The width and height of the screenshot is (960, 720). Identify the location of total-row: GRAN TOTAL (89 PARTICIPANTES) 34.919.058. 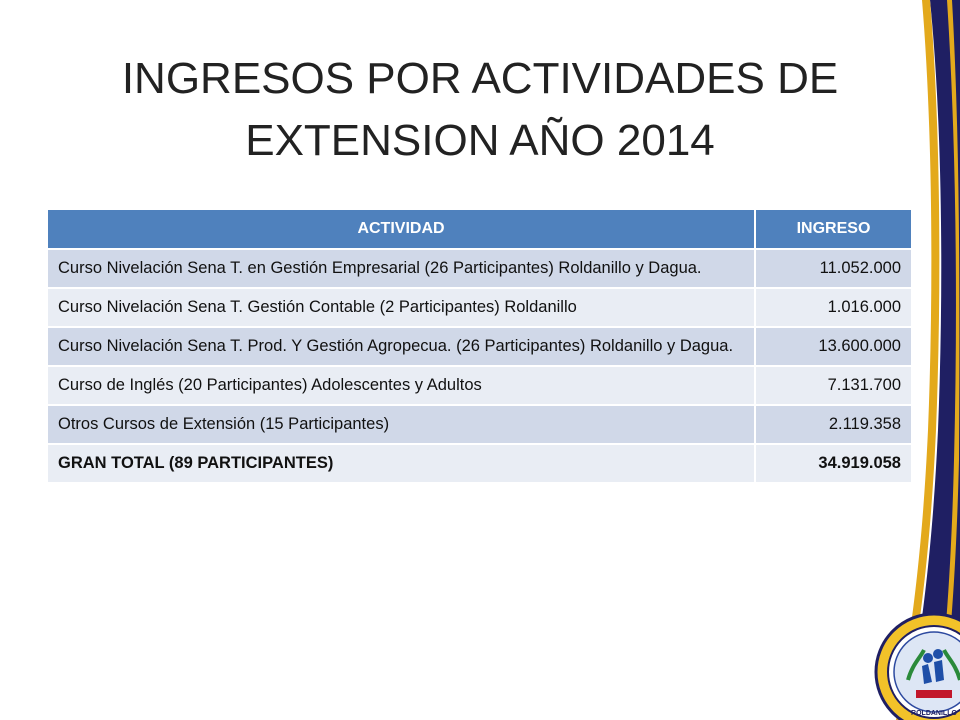
(479, 462).